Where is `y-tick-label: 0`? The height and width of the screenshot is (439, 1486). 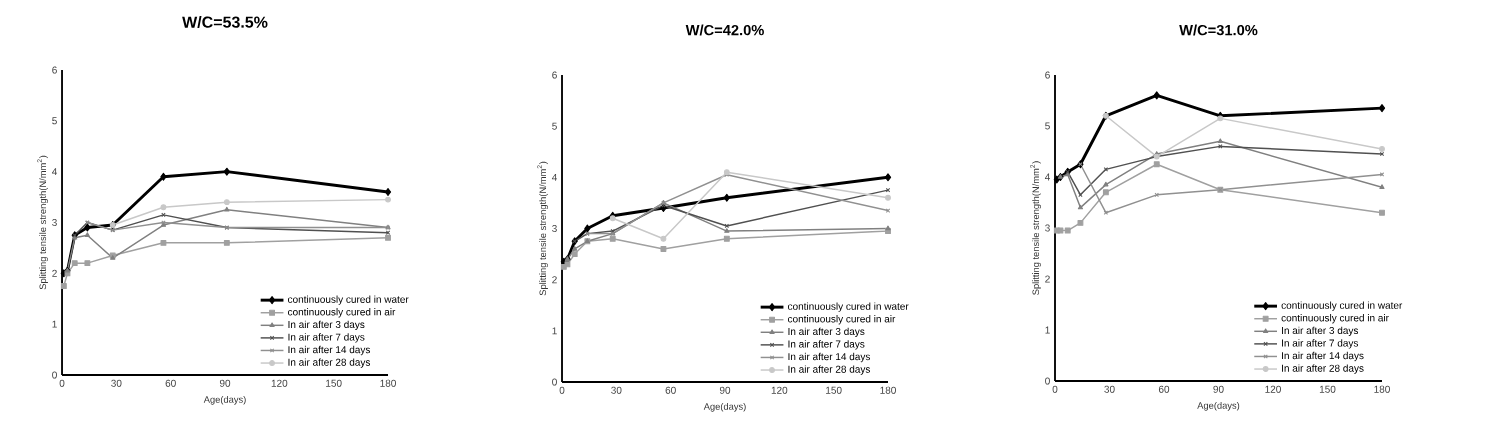 y-tick-label: 0 is located at coordinates (54, 375).